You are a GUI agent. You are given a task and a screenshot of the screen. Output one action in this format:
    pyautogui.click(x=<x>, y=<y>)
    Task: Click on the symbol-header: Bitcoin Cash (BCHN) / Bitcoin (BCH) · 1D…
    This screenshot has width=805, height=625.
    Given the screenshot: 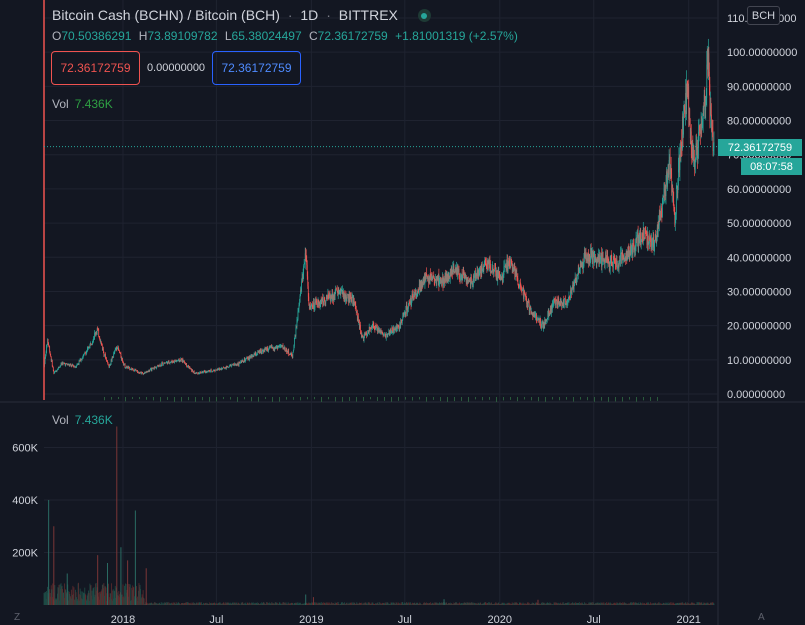 What is the action you would take?
    pyautogui.click(x=243, y=15)
    